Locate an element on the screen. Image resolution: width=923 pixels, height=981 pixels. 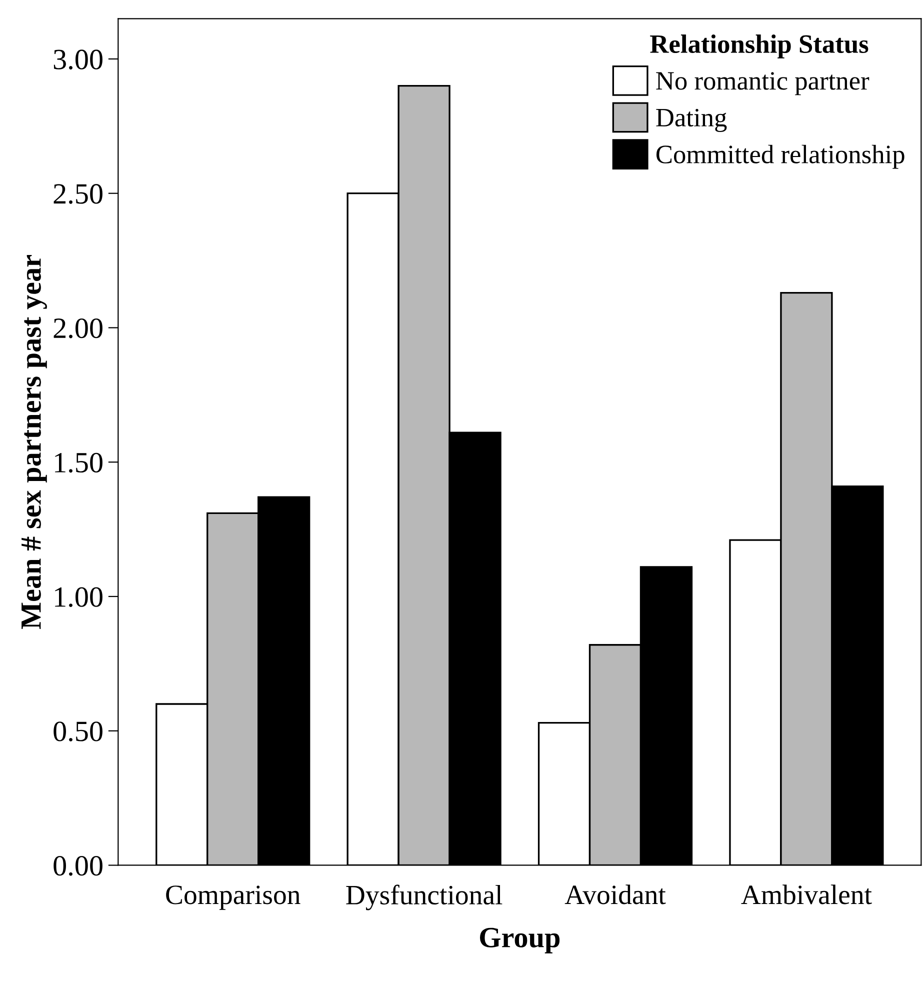
legend-label: Dating is located at coordinates (691, 120).